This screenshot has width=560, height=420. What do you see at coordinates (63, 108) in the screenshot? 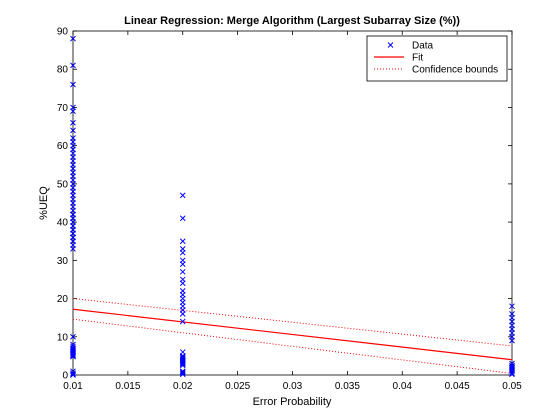
I see `y-tick-label: 70` at bounding box center [63, 108].